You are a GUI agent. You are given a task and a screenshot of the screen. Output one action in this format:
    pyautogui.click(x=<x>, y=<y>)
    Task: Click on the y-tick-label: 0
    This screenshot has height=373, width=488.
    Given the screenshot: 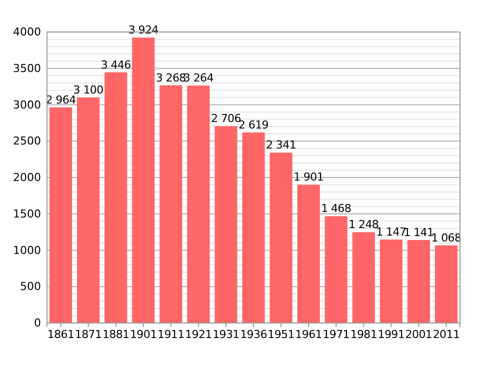 What is the action you would take?
    pyautogui.click(x=37, y=323)
    